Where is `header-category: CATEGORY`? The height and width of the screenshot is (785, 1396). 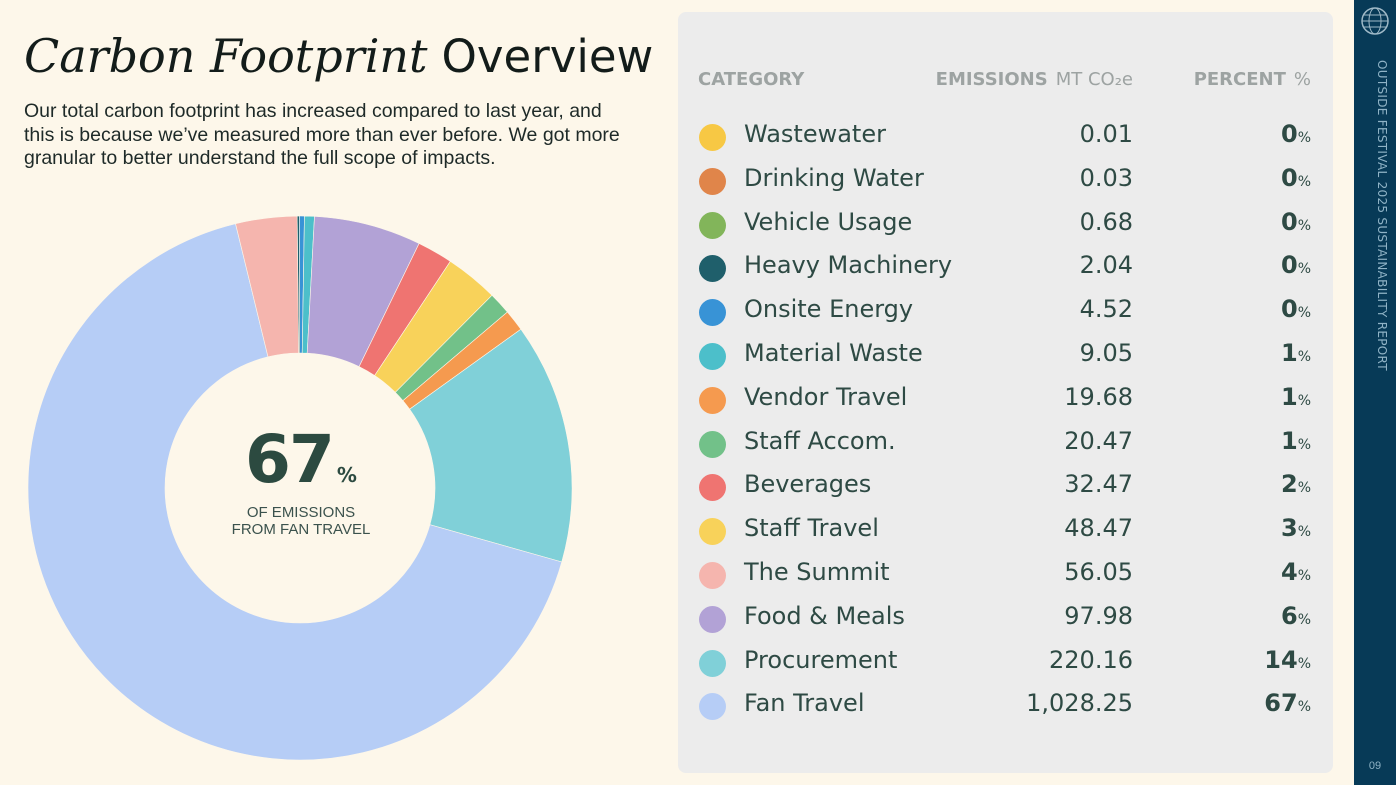 header-category: CATEGORY is located at coordinates (751, 79).